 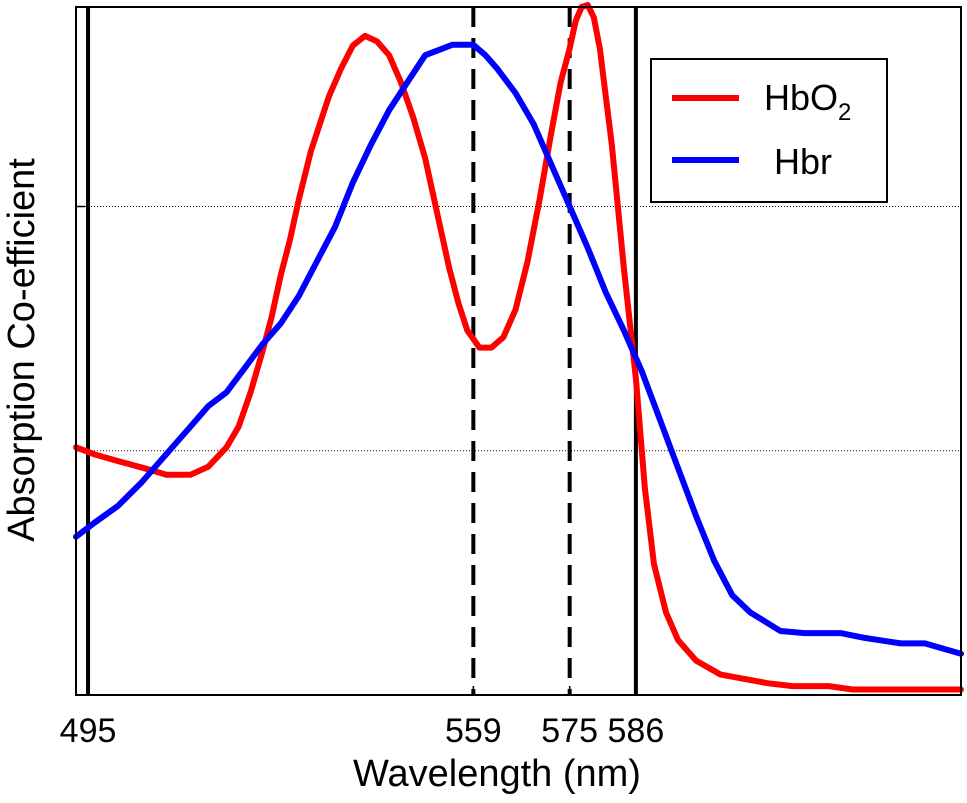 I want to click on legend-label-hbo2-subscript: 2, so click(x=844, y=112).